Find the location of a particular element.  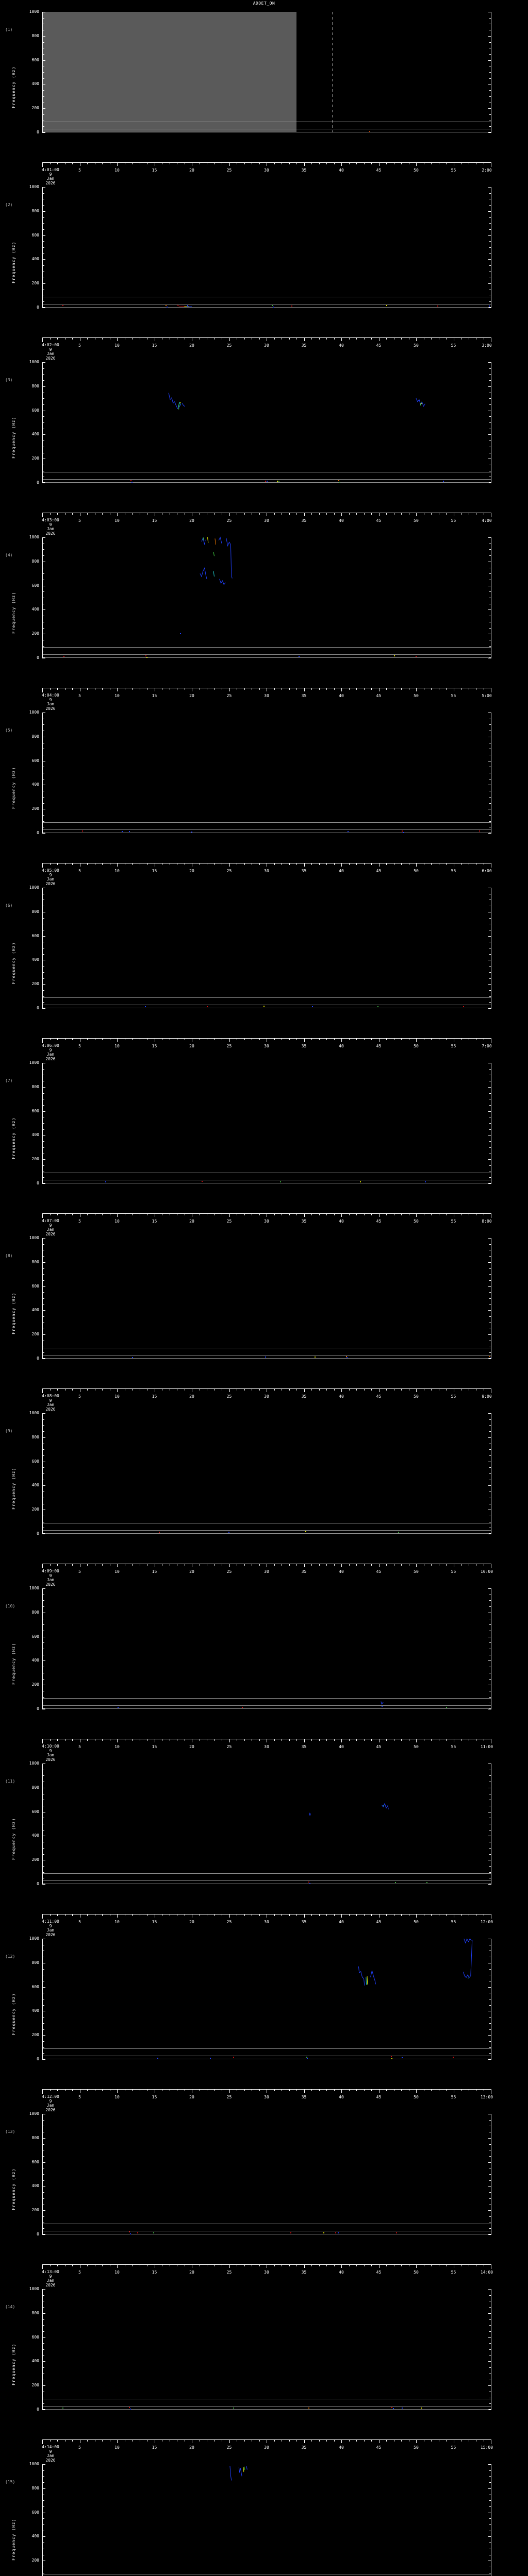

x-tick-label: 15 is located at coordinates (154, 2097).